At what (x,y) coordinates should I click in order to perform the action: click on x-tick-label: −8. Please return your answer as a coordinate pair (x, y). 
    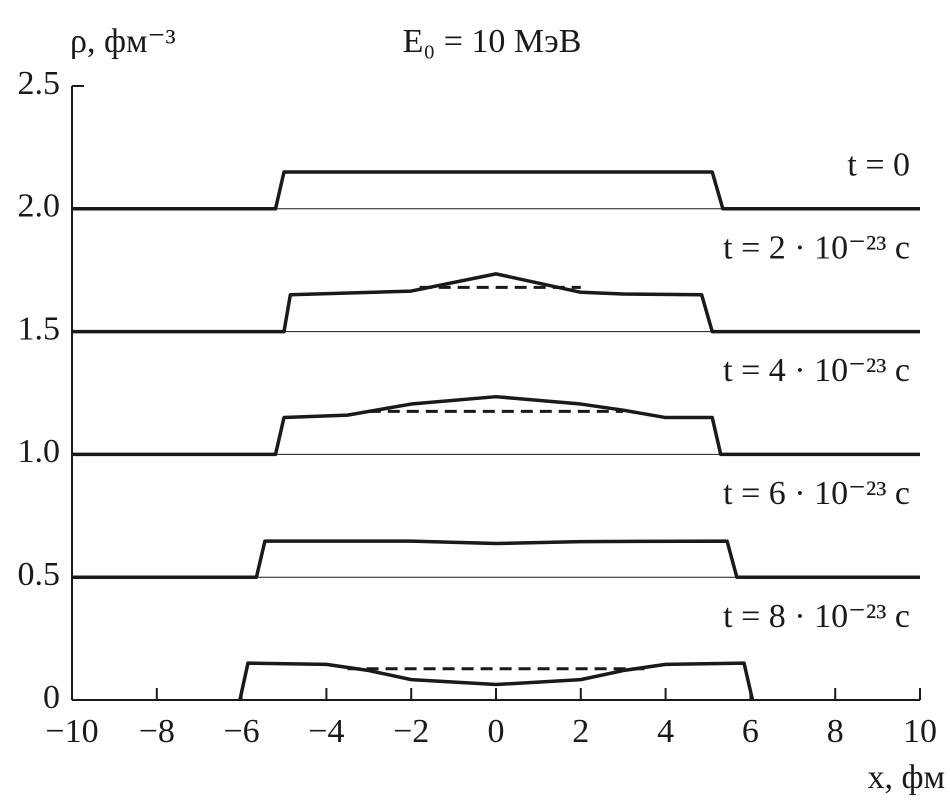
    Looking at the image, I should click on (157, 731).